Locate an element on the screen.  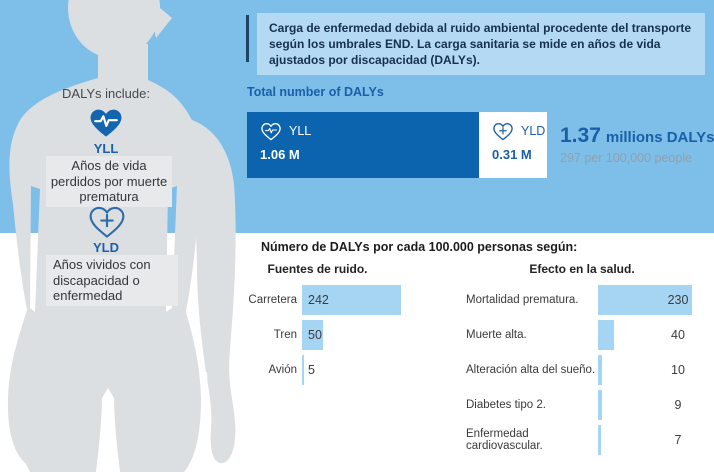
chart-row: Muerte alta. 40 is located at coordinates (590, 335).